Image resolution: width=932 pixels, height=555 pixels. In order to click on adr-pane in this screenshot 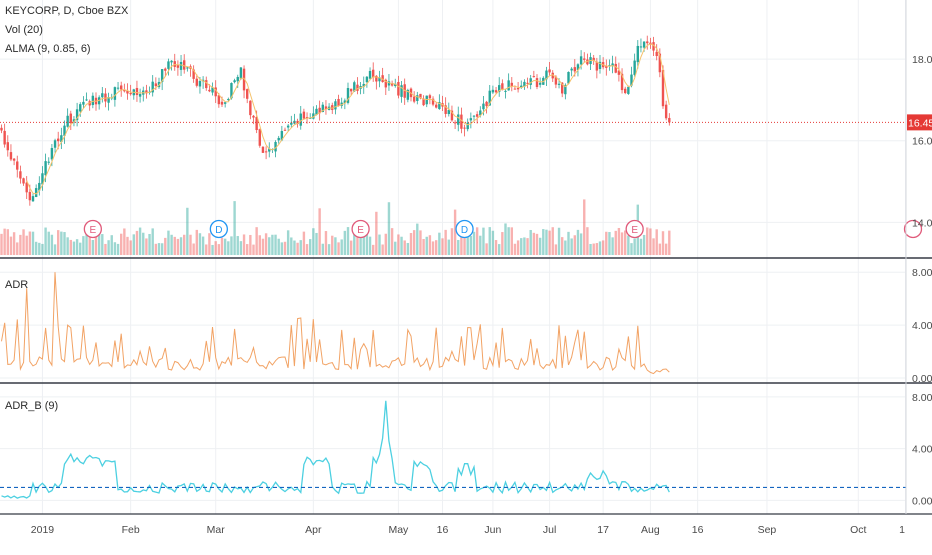, I will do `click(335, 323)`.